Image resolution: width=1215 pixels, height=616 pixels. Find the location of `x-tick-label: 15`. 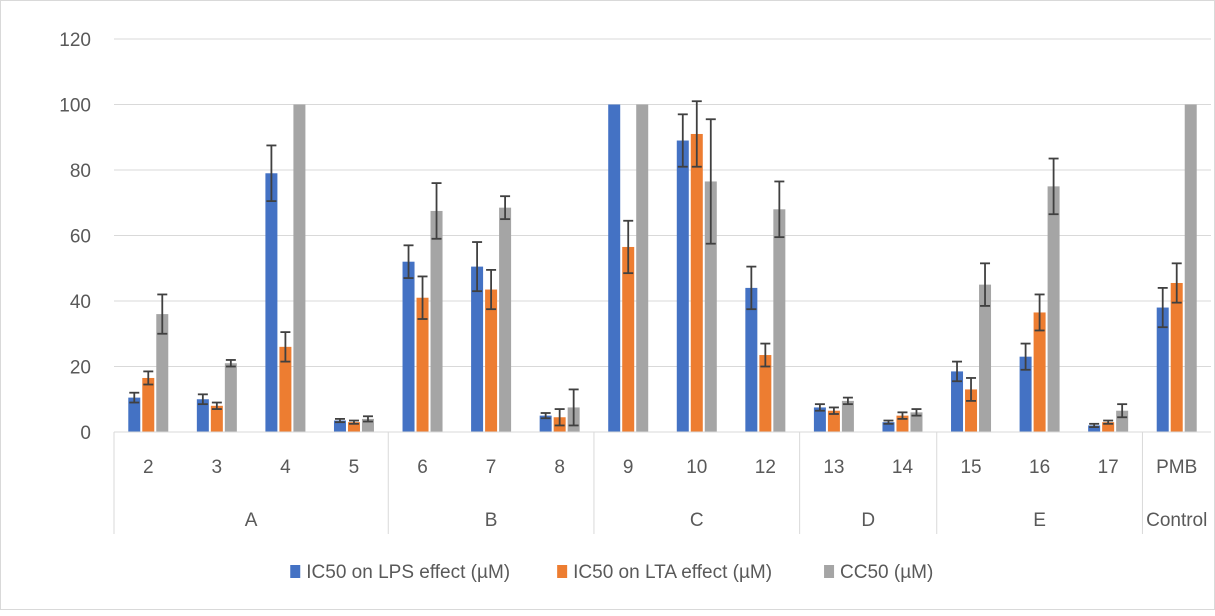

x-tick-label: 15 is located at coordinates (970, 467).